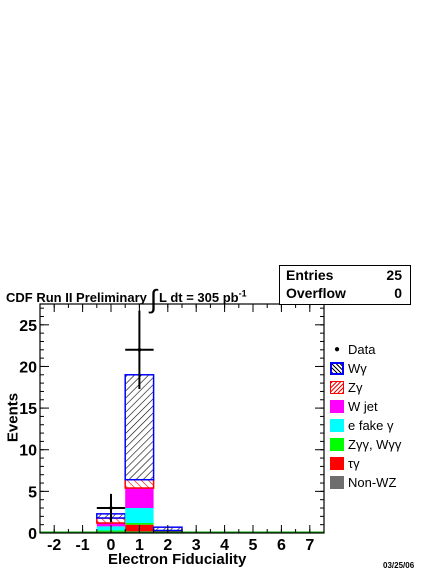 The width and height of the screenshot is (443, 573). What do you see at coordinates (28, 367) in the screenshot?
I see `y-tick-label-20: 20` at bounding box center [28, 367].